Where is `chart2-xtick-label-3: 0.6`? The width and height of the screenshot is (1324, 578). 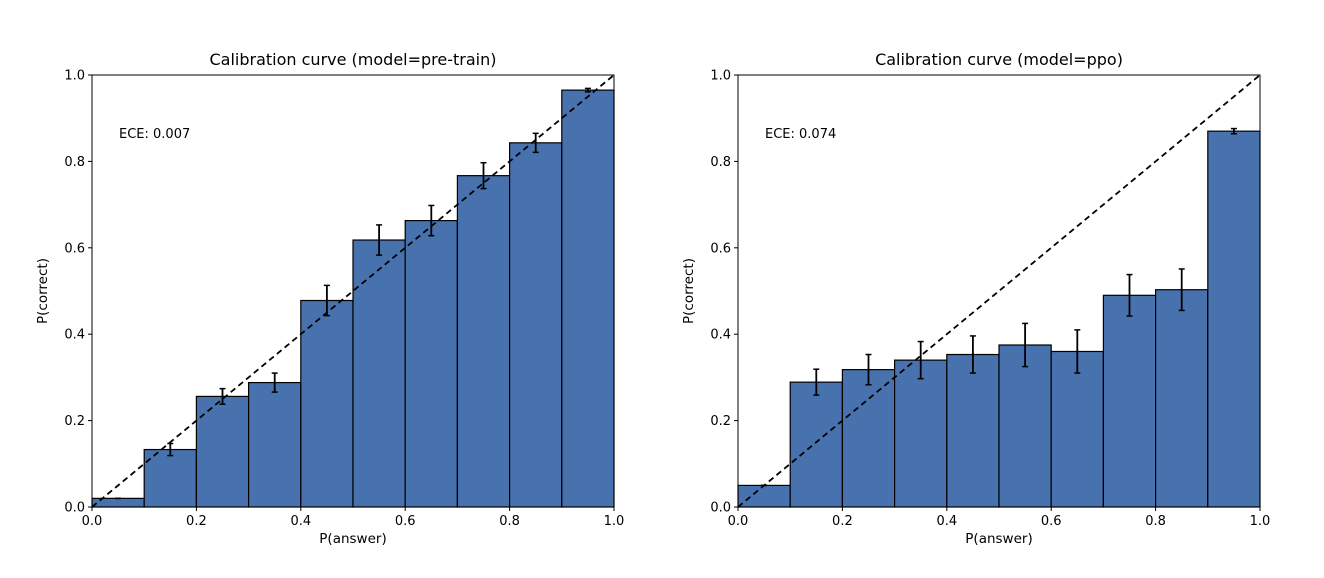 chart2-xtick-label-3: 0.6 is located at coordinates (1051, 521).